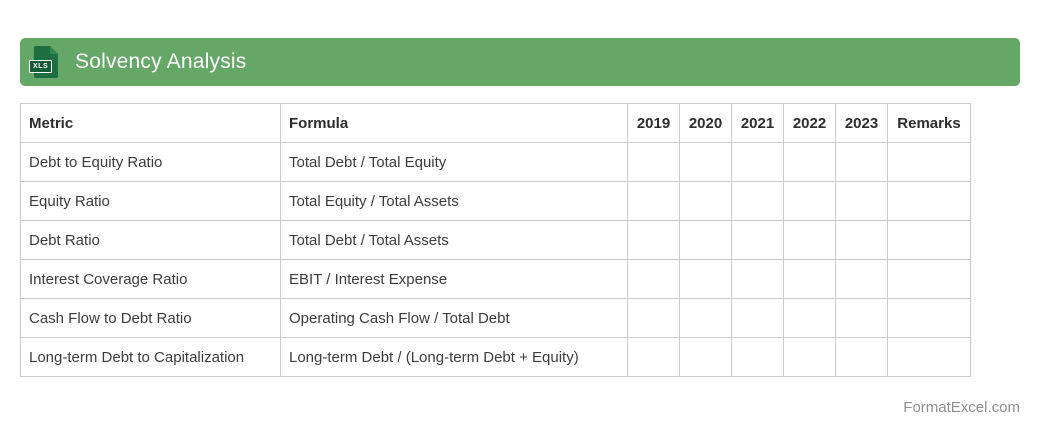 The image size is (1040, 440). Describe the element at coordinates (150, 201) in the screenshot. I see `metric-cell: Equity Ratio` at that location.